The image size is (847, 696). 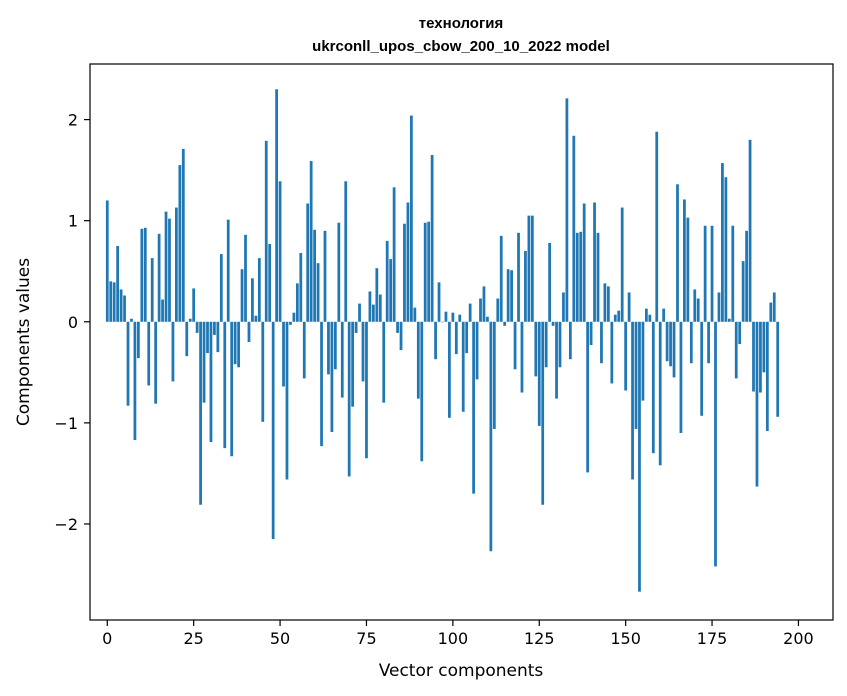 I want to click on y-tick-label: −2, so click(x=66, y=524).